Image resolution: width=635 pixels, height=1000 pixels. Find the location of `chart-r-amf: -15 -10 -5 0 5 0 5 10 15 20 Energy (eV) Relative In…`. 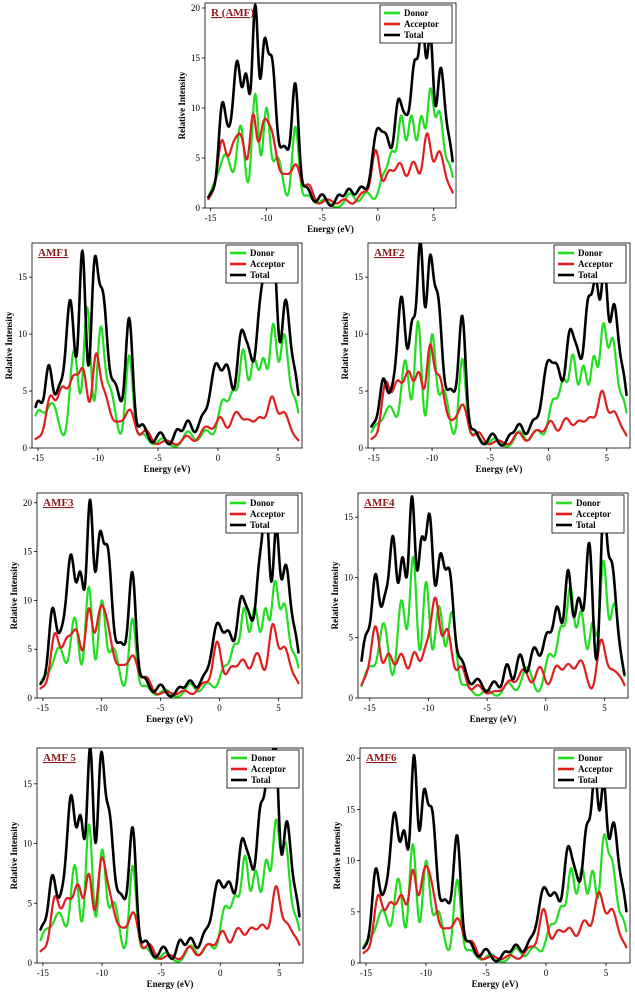

chart-r-amf: -15 -10 -5 0 5 0 5 10 15 20 Energy (eV) Relative In… is located at coordinates (315, 117).